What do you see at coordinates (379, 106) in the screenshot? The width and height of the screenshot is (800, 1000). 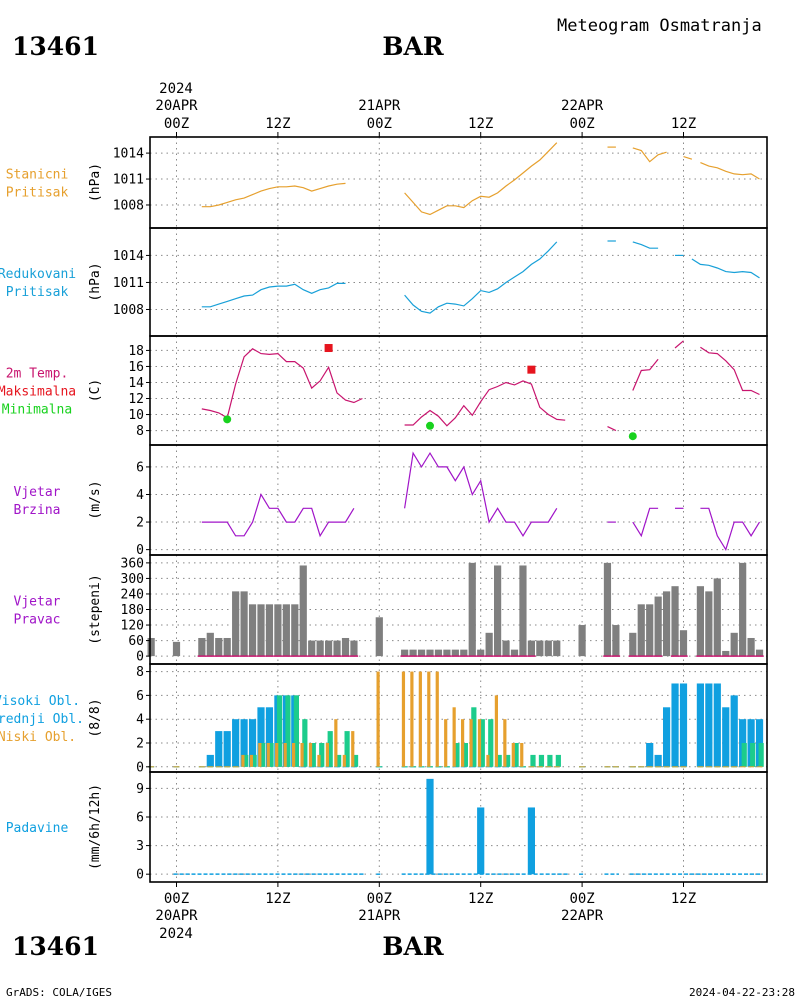 I see `date-label-top: 21APR` at bounding box center [379, 106].